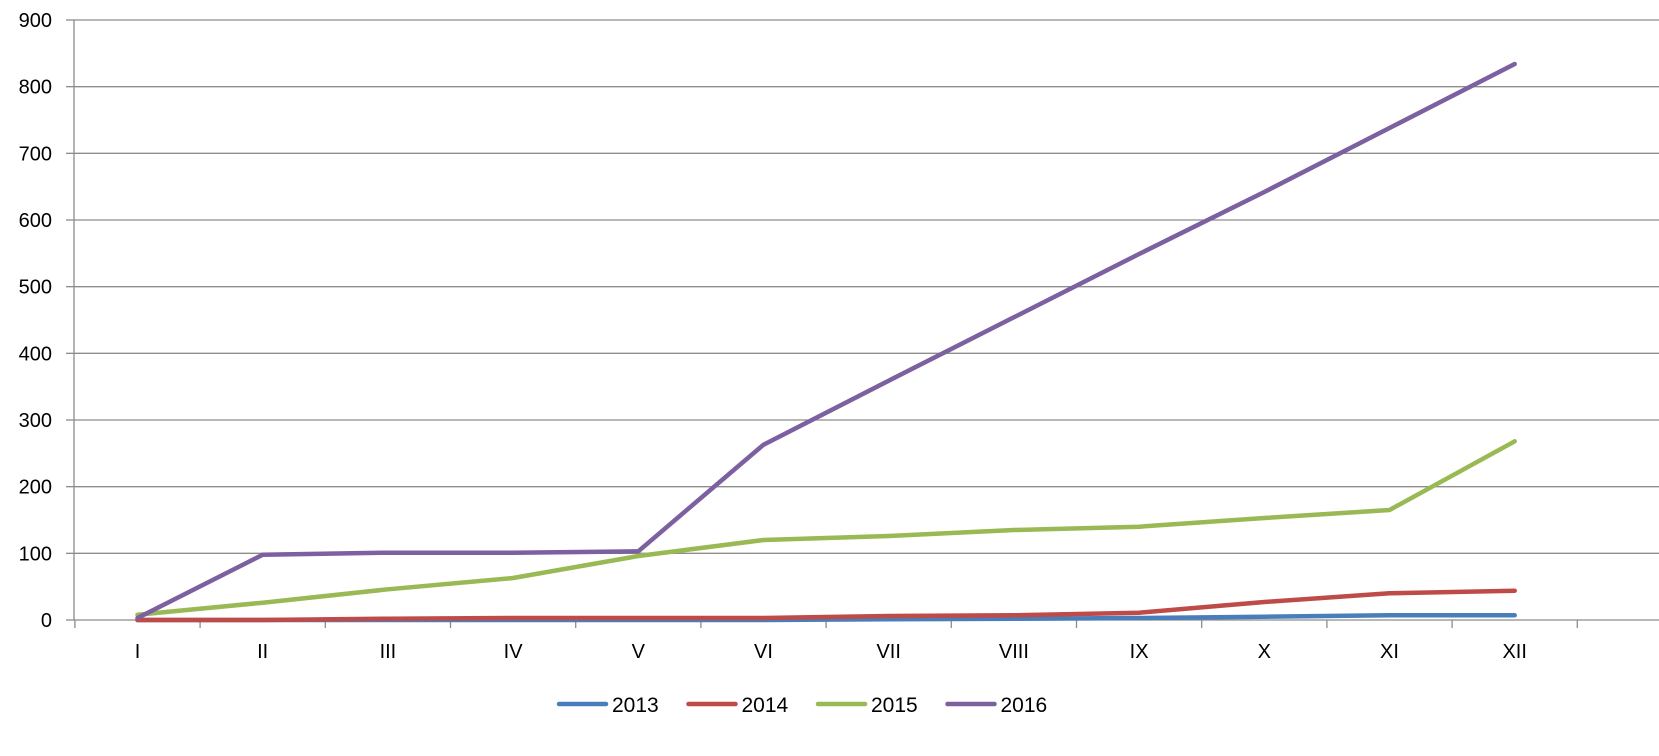  What do you see at coordinates (765, 705) in the screenshot?
I see `legend-label: 2014` at bounding box center [765, 705].